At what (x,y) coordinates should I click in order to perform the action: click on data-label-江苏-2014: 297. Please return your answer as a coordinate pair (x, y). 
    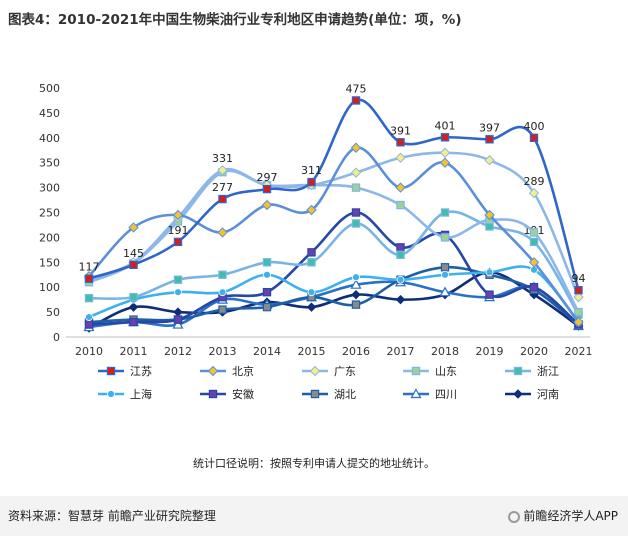
    Looking at the image, I should click on (267, 177).